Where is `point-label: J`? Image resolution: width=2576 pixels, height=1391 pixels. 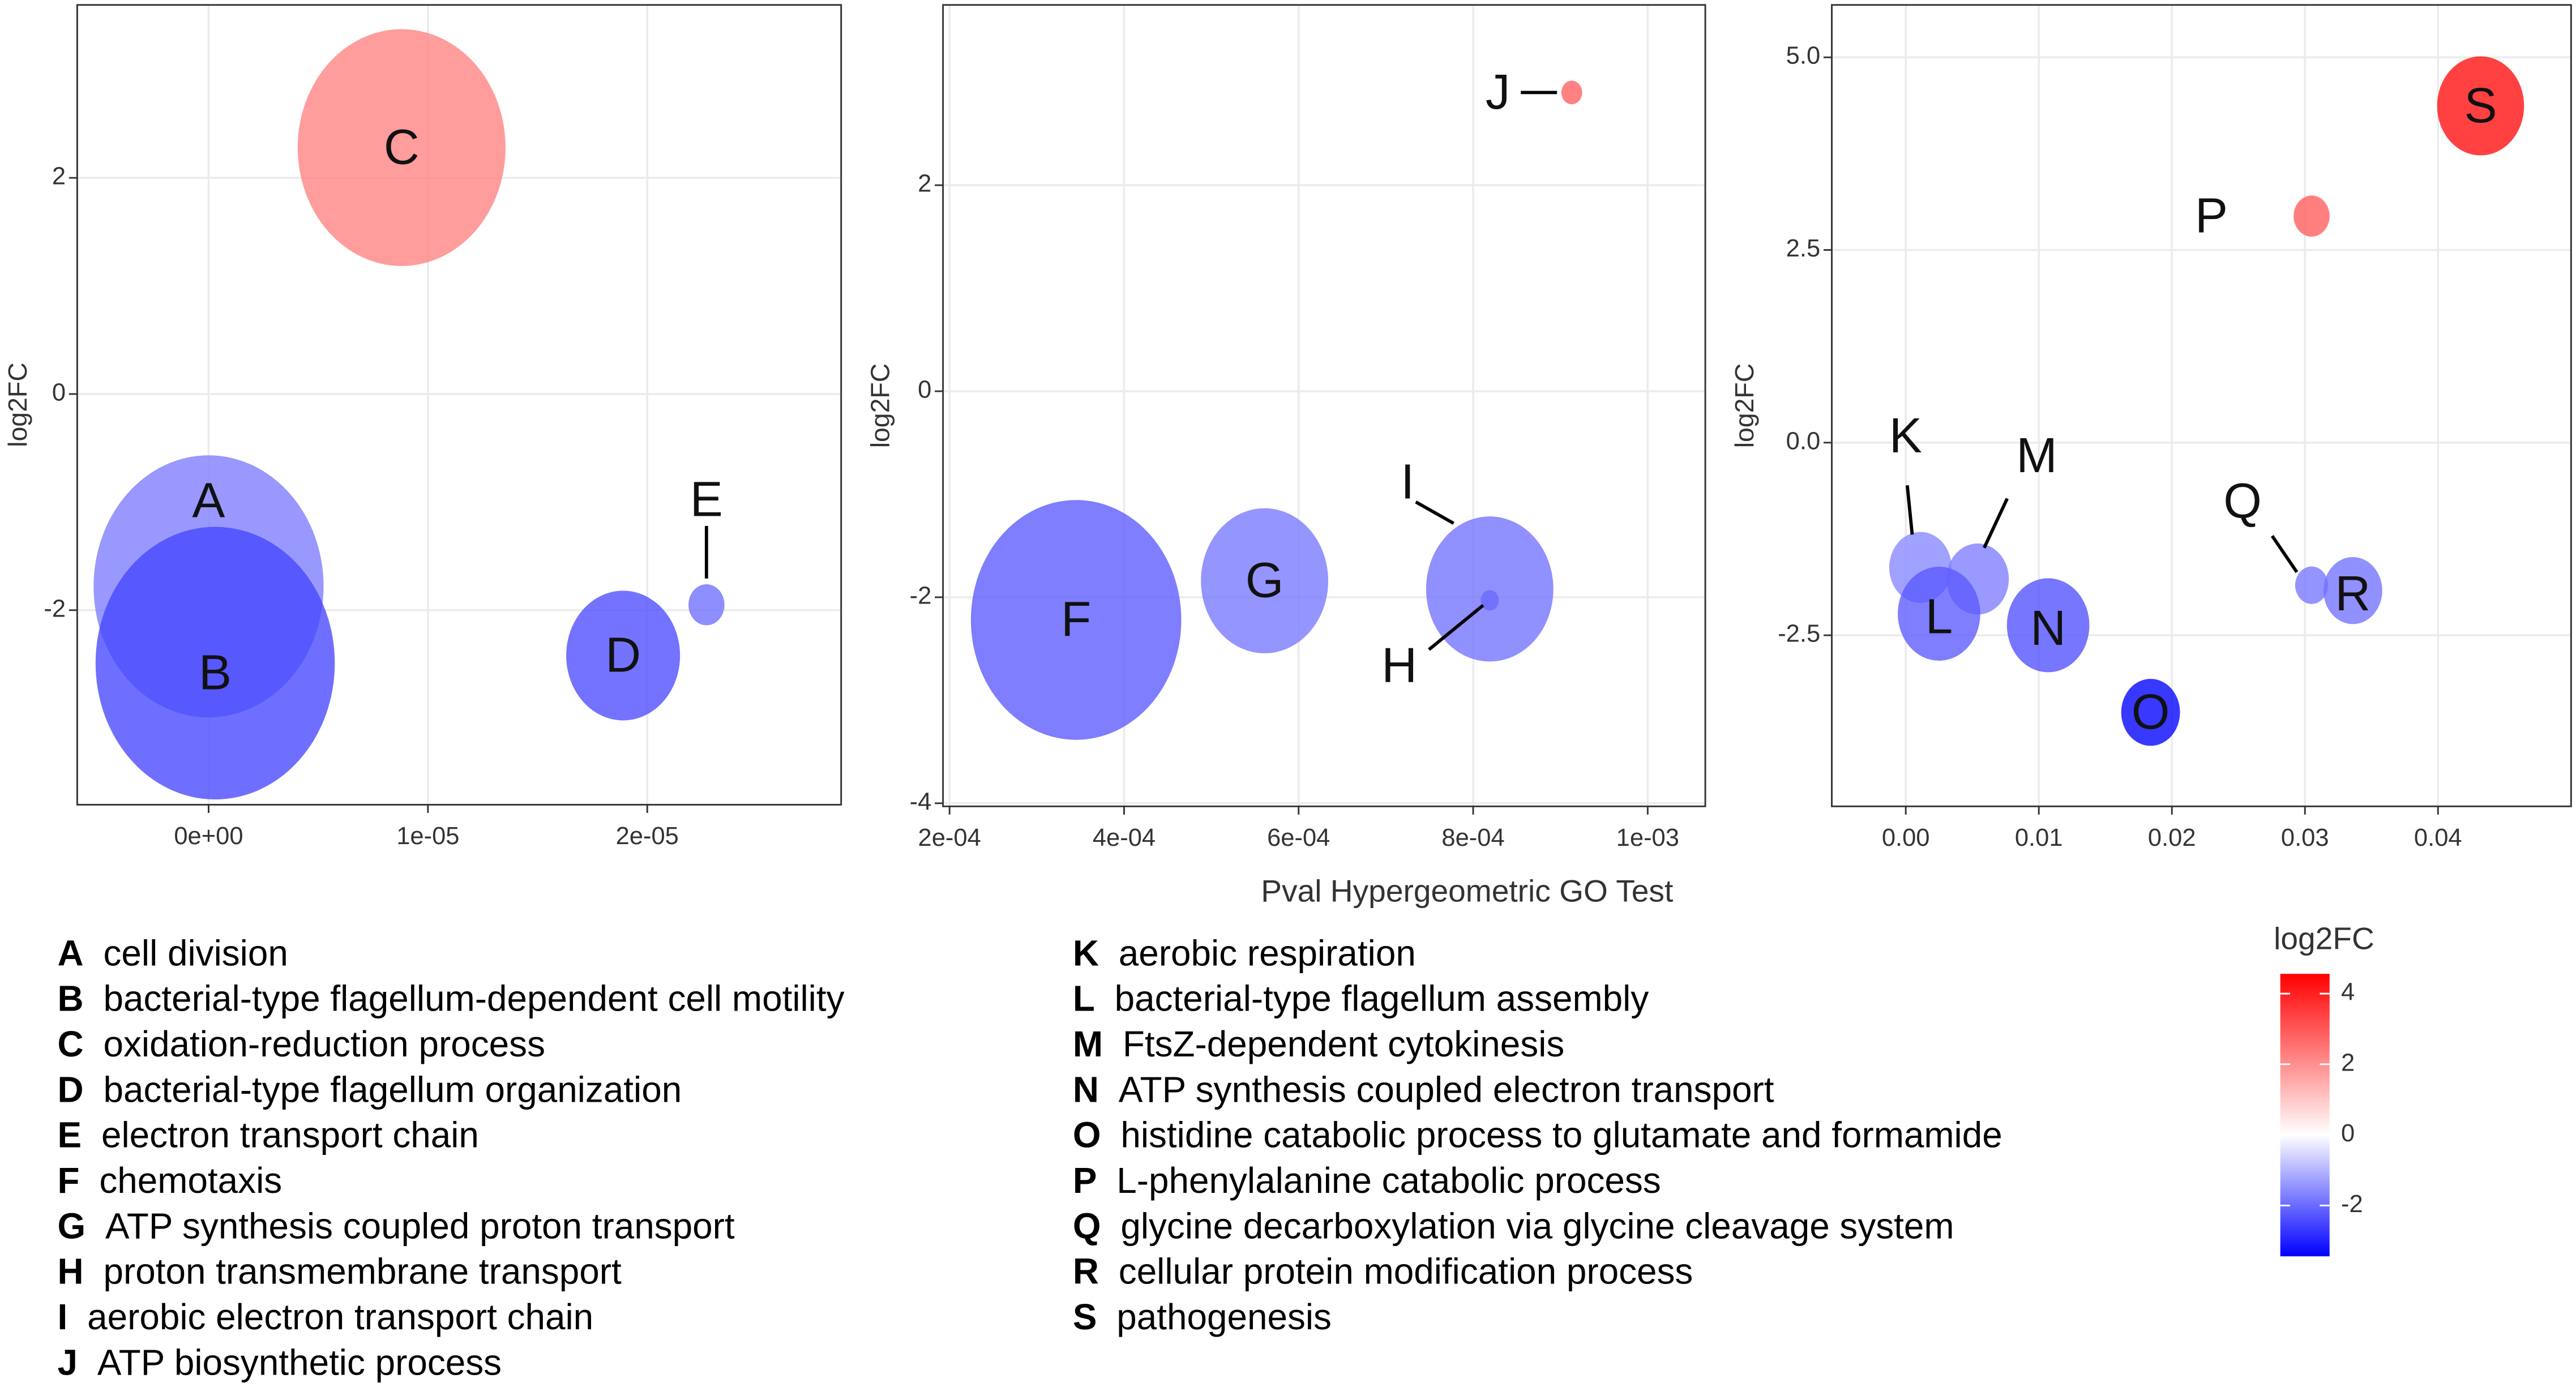 point-label: J is located at coordinates (1498, 92).